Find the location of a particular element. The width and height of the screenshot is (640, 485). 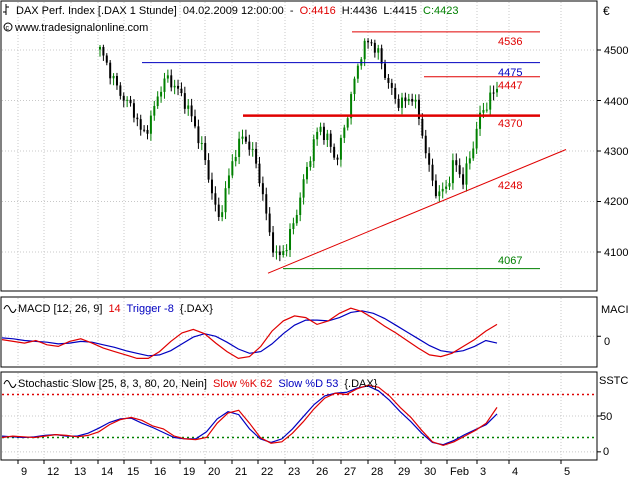

header-title: DAX Perf. Index [.DAX 1 Stunde] is located at coordinates (96, 11).